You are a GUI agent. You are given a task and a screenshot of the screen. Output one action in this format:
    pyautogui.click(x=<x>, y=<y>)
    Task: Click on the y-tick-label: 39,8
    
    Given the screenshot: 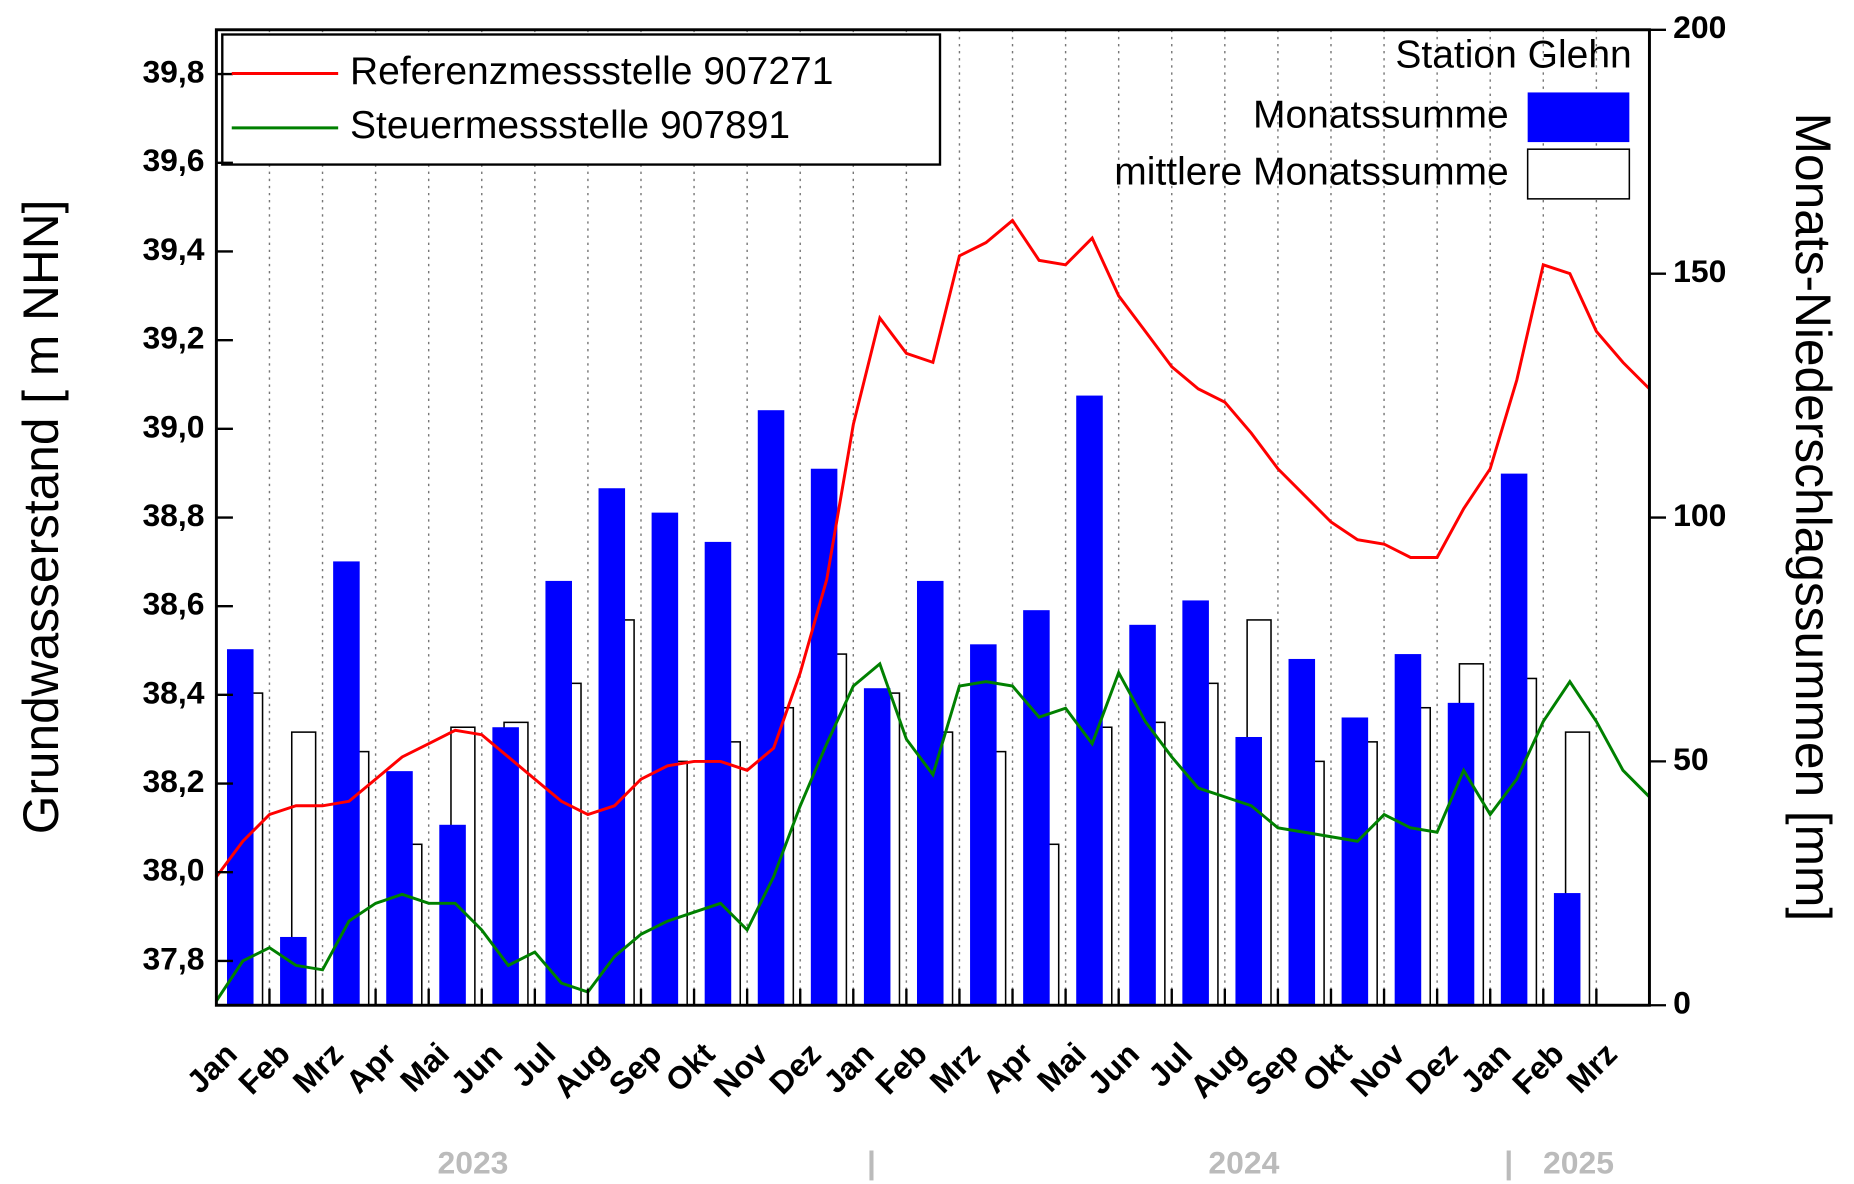 What is the action you would take?
    pyautogui.click(x=173, y=72)
    